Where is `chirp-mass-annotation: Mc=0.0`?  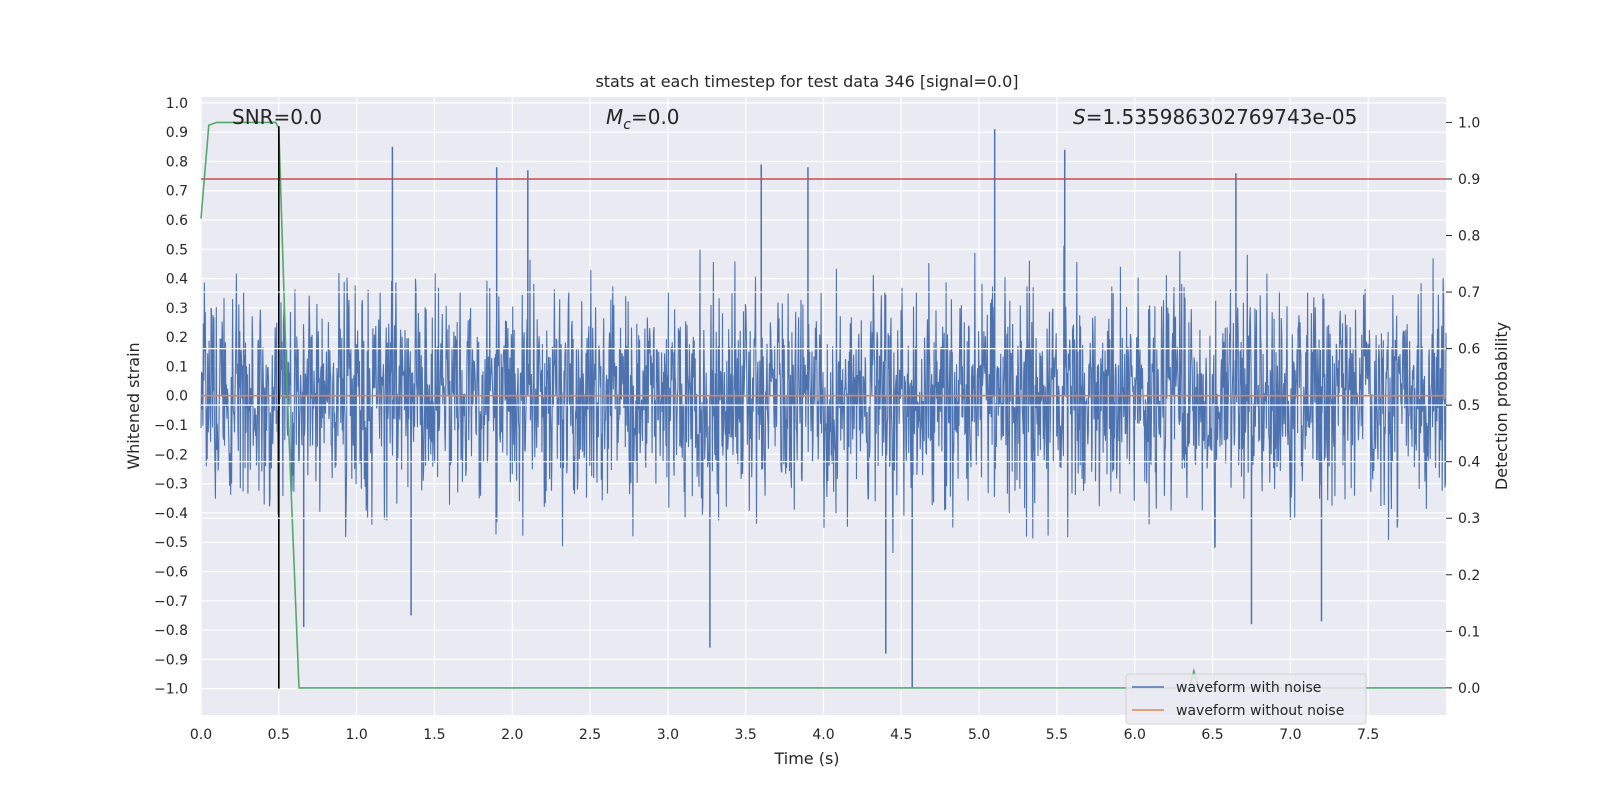 chirp-mass-annotation: Mc=0.0 is located at coordinates (643, 119).